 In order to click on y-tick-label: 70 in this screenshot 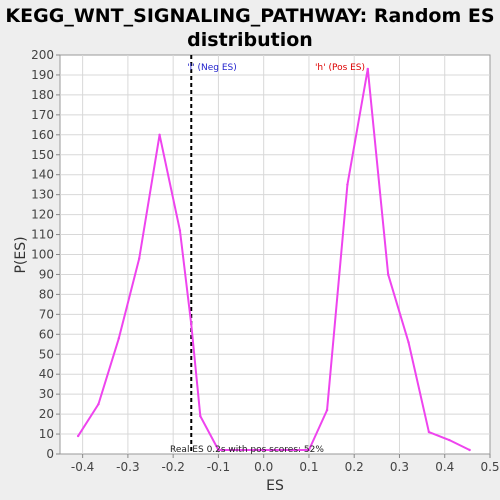, I will do `click(46, 314)`.